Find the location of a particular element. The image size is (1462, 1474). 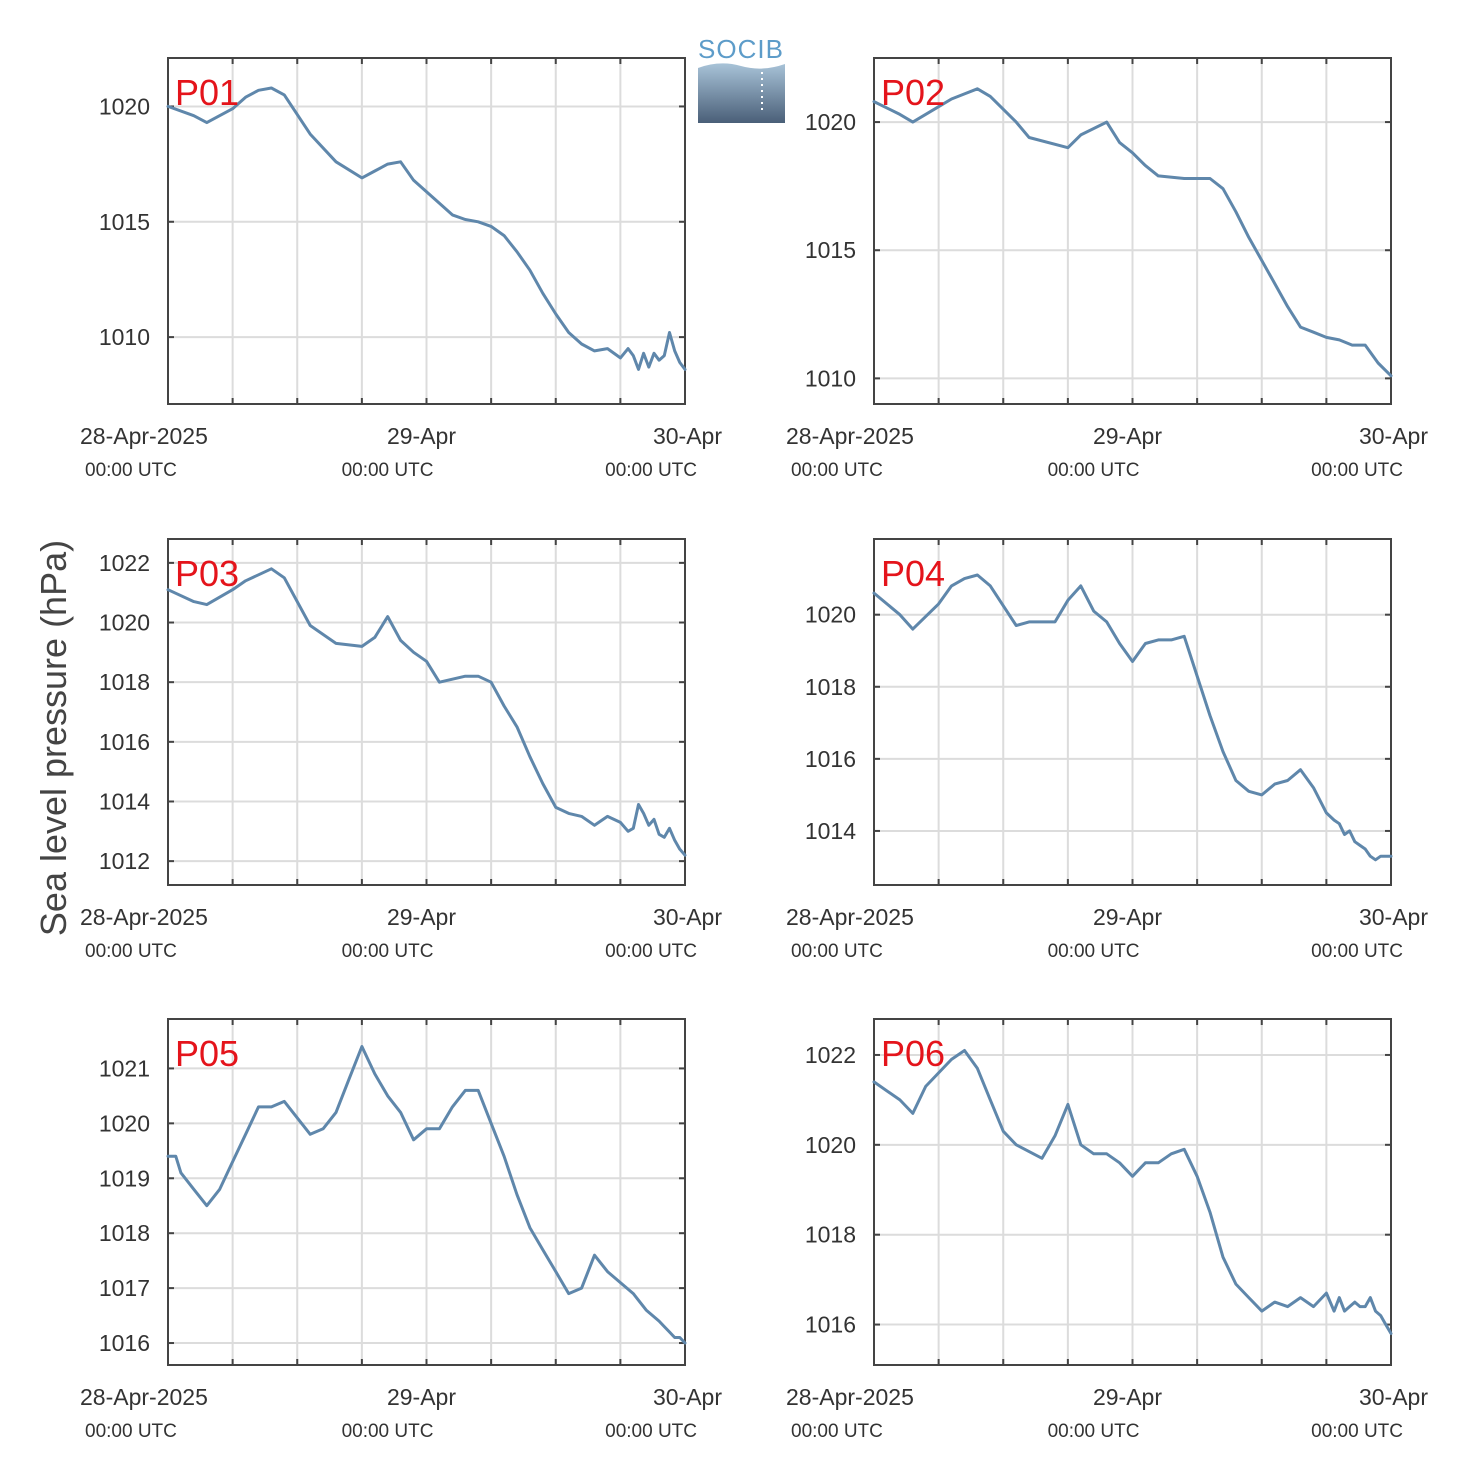

series-line-p02 is located at coordinates (1132, 232).